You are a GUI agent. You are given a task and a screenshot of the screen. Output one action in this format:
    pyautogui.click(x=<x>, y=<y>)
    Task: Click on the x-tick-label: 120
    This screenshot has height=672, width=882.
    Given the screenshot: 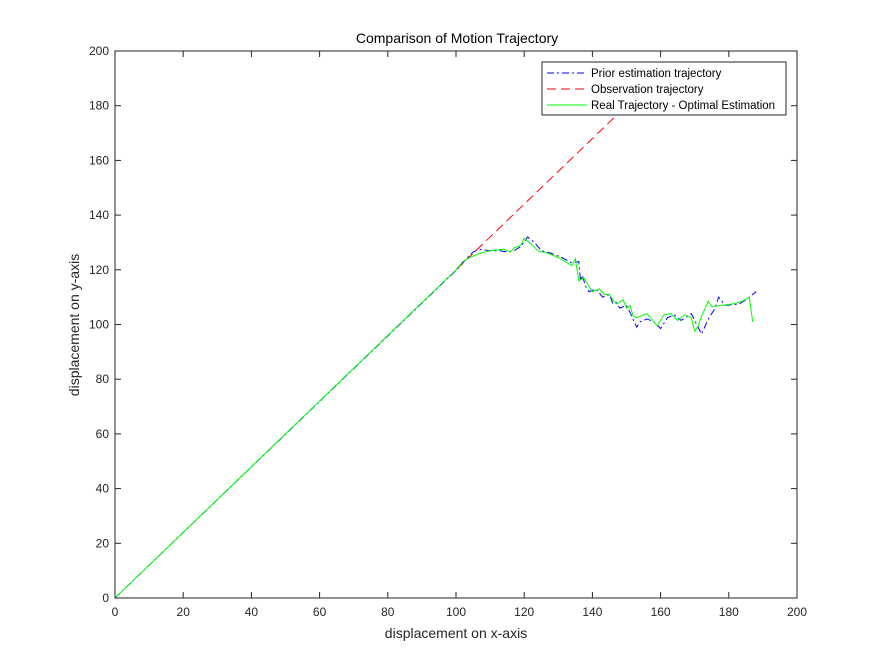 What is the action you would take?
    pyautogui.click(x=524, y=612)
    